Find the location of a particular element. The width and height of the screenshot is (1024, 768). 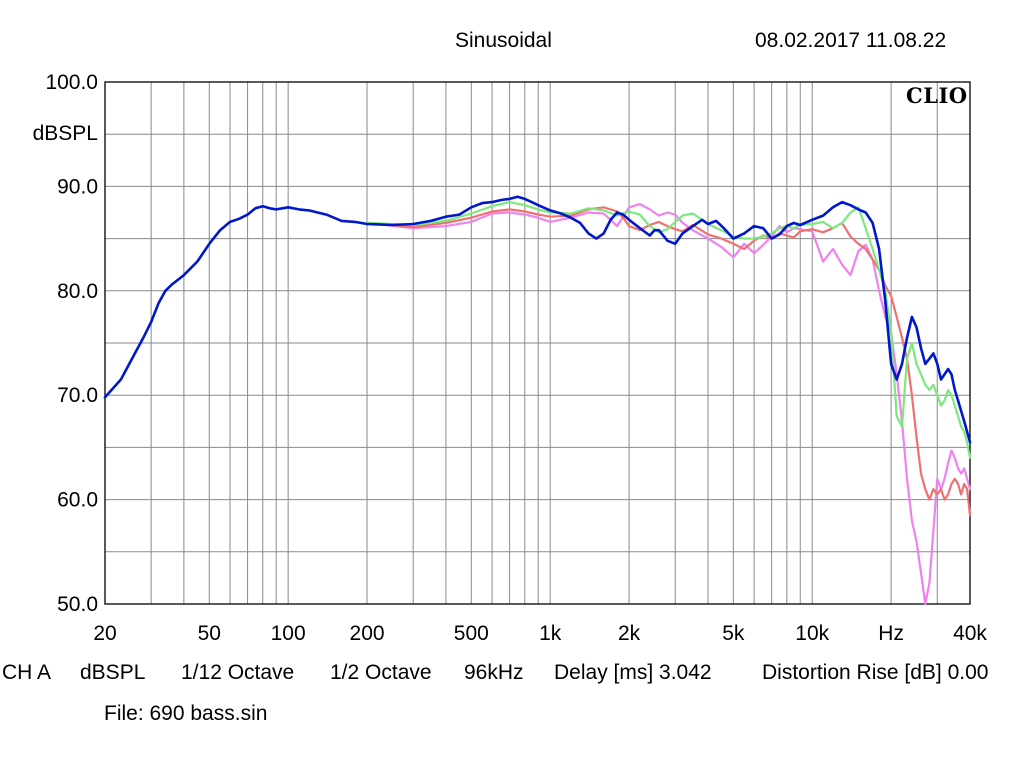

channel-label: CH A is located at coordinates (27, 672).